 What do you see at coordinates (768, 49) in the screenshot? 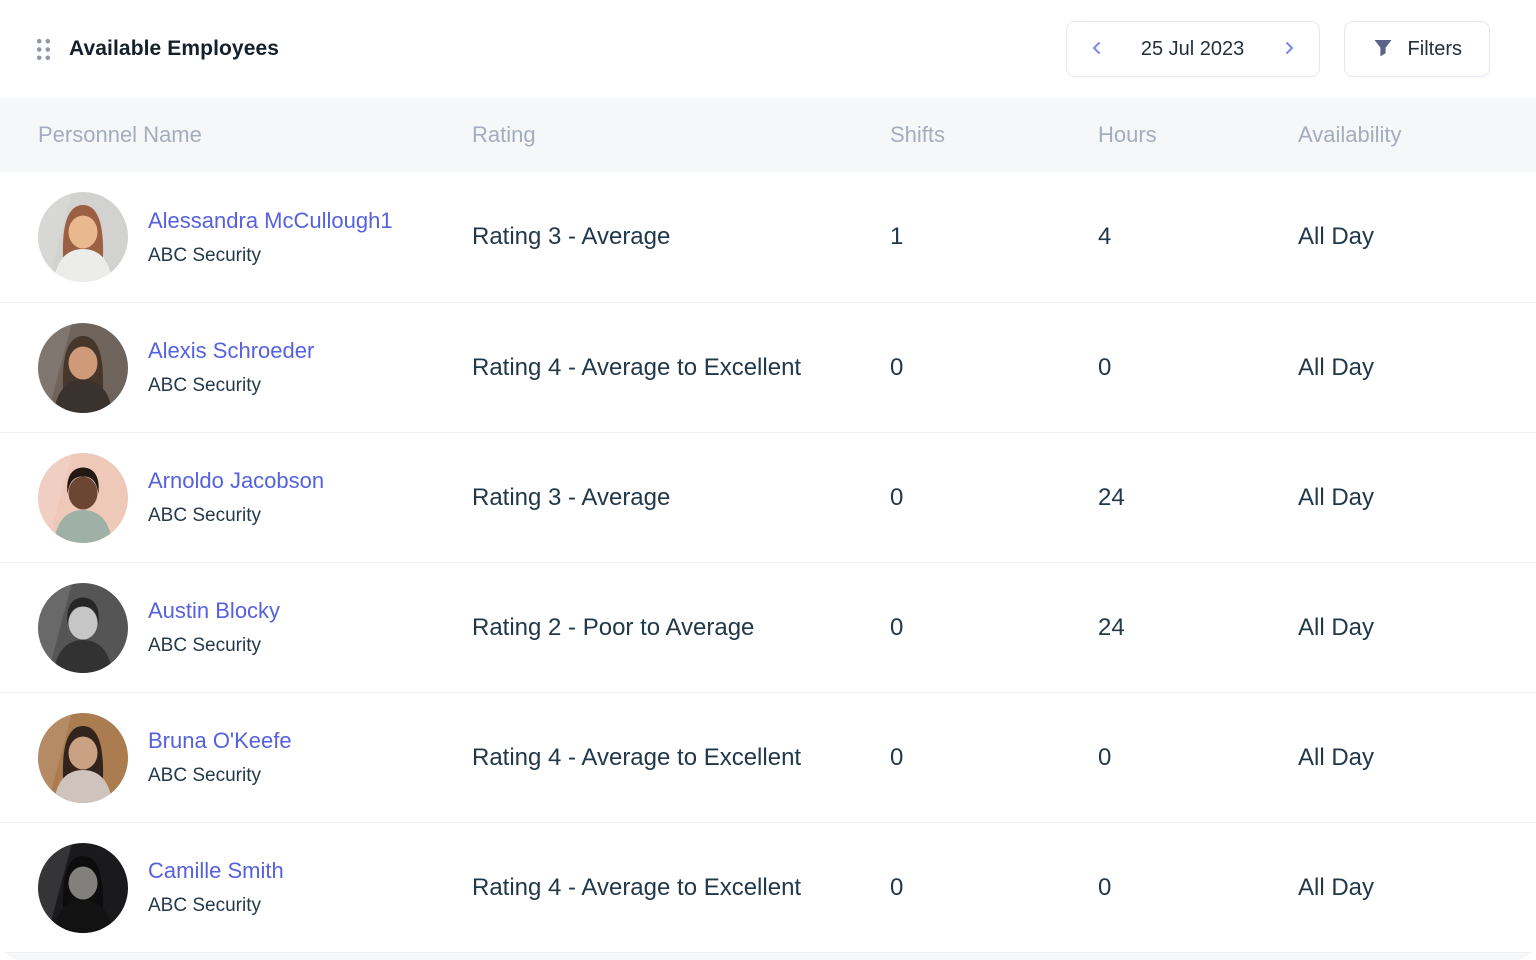
I see `panel-header: Available Employees 25 Jul 2023` at bounding box center [768, 49].